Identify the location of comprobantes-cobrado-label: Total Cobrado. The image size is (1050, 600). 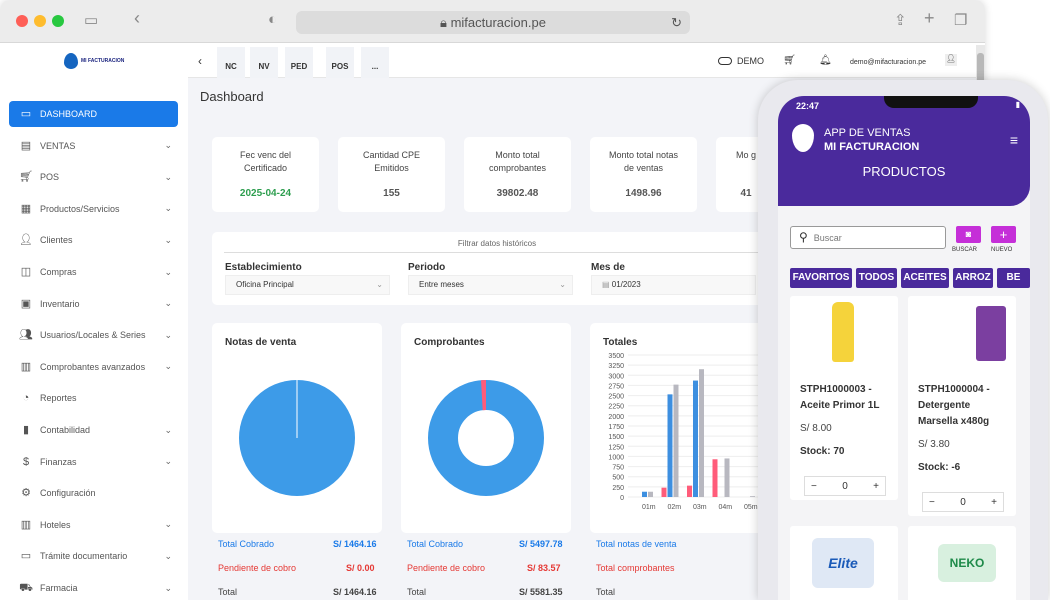
(435, 544).